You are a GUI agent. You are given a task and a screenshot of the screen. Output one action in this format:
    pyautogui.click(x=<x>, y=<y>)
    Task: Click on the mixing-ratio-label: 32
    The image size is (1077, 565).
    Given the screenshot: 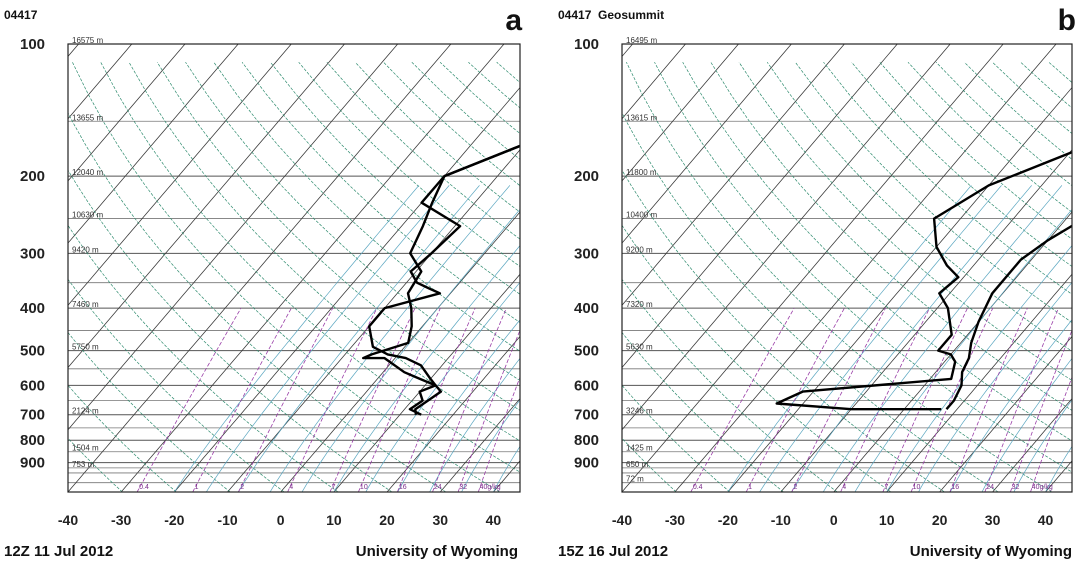 What is the action you would take?
    pyautogui.click(x=463, y=487)
    